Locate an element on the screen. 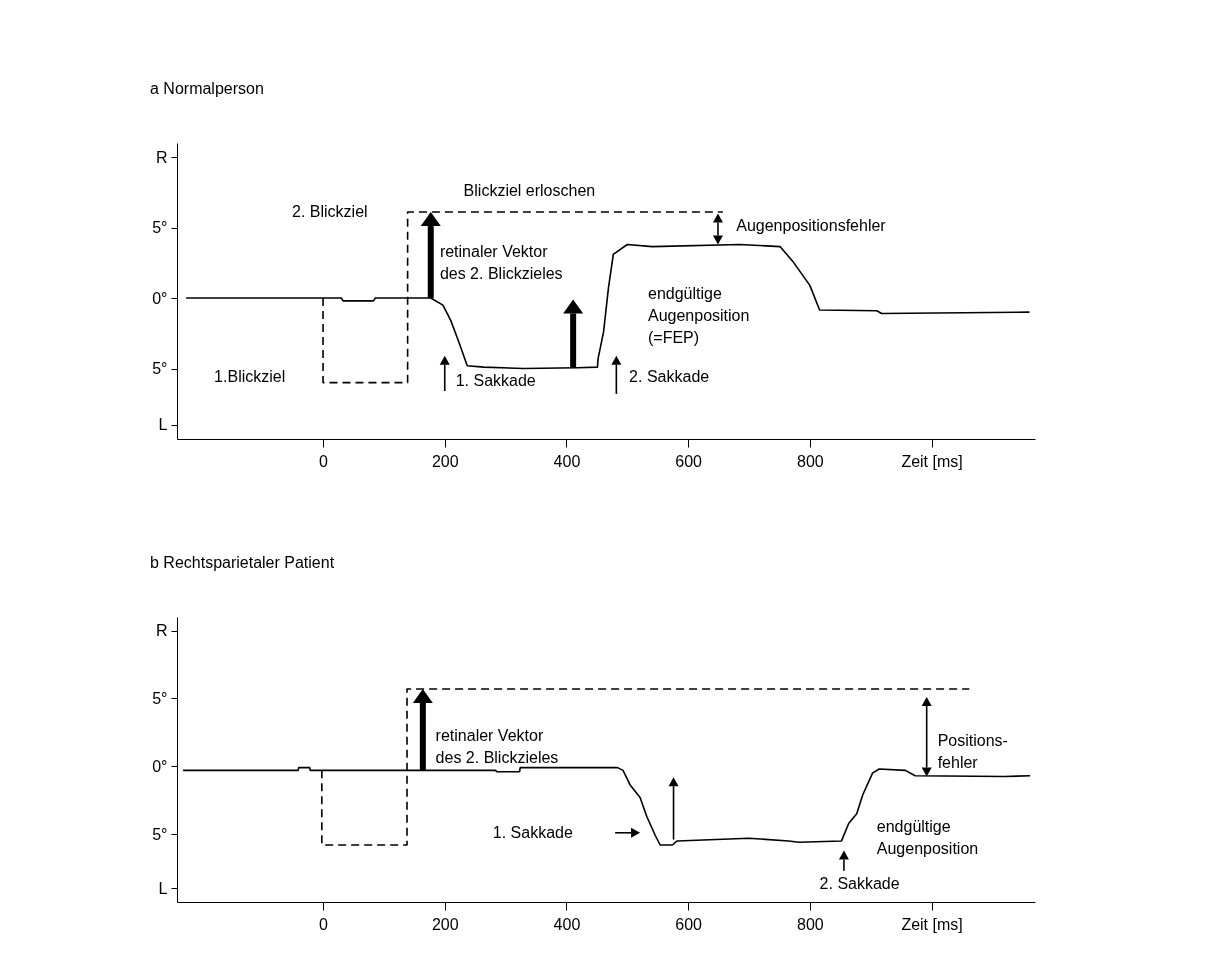 This screenshot has height=964, width=1214. annotation: 1.Blickziel is located at coordinates (250, 376).